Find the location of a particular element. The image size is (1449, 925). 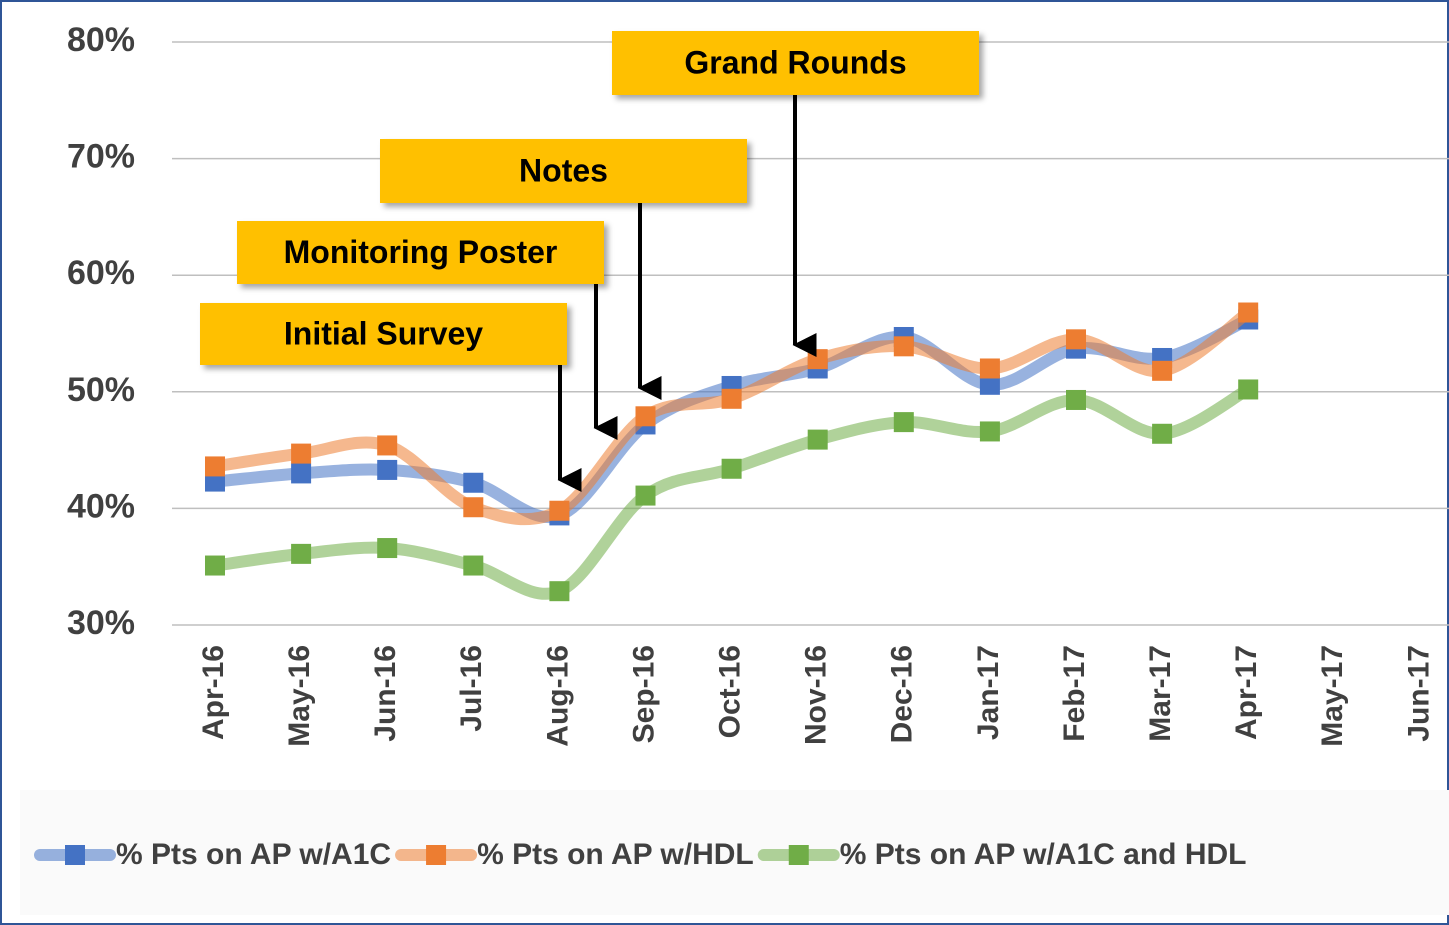

x-tick-label: May-17 is located at coordinates (1332, 696).